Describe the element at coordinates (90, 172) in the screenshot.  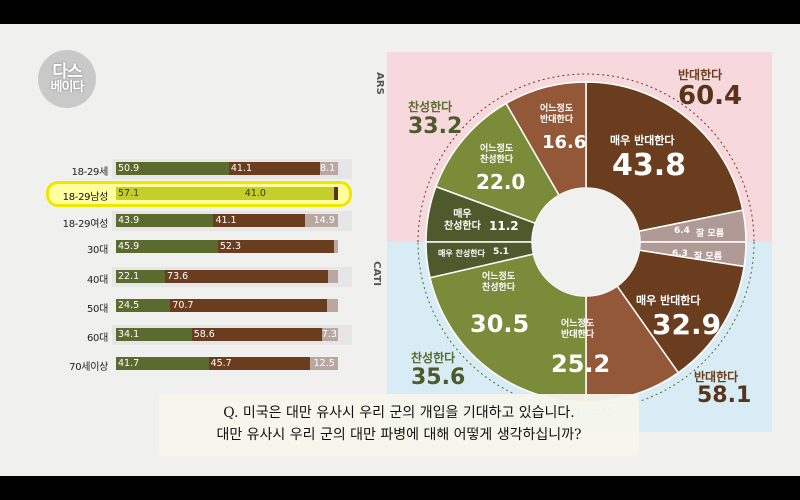
I see `bar-category-label: 18-29세` at that location.